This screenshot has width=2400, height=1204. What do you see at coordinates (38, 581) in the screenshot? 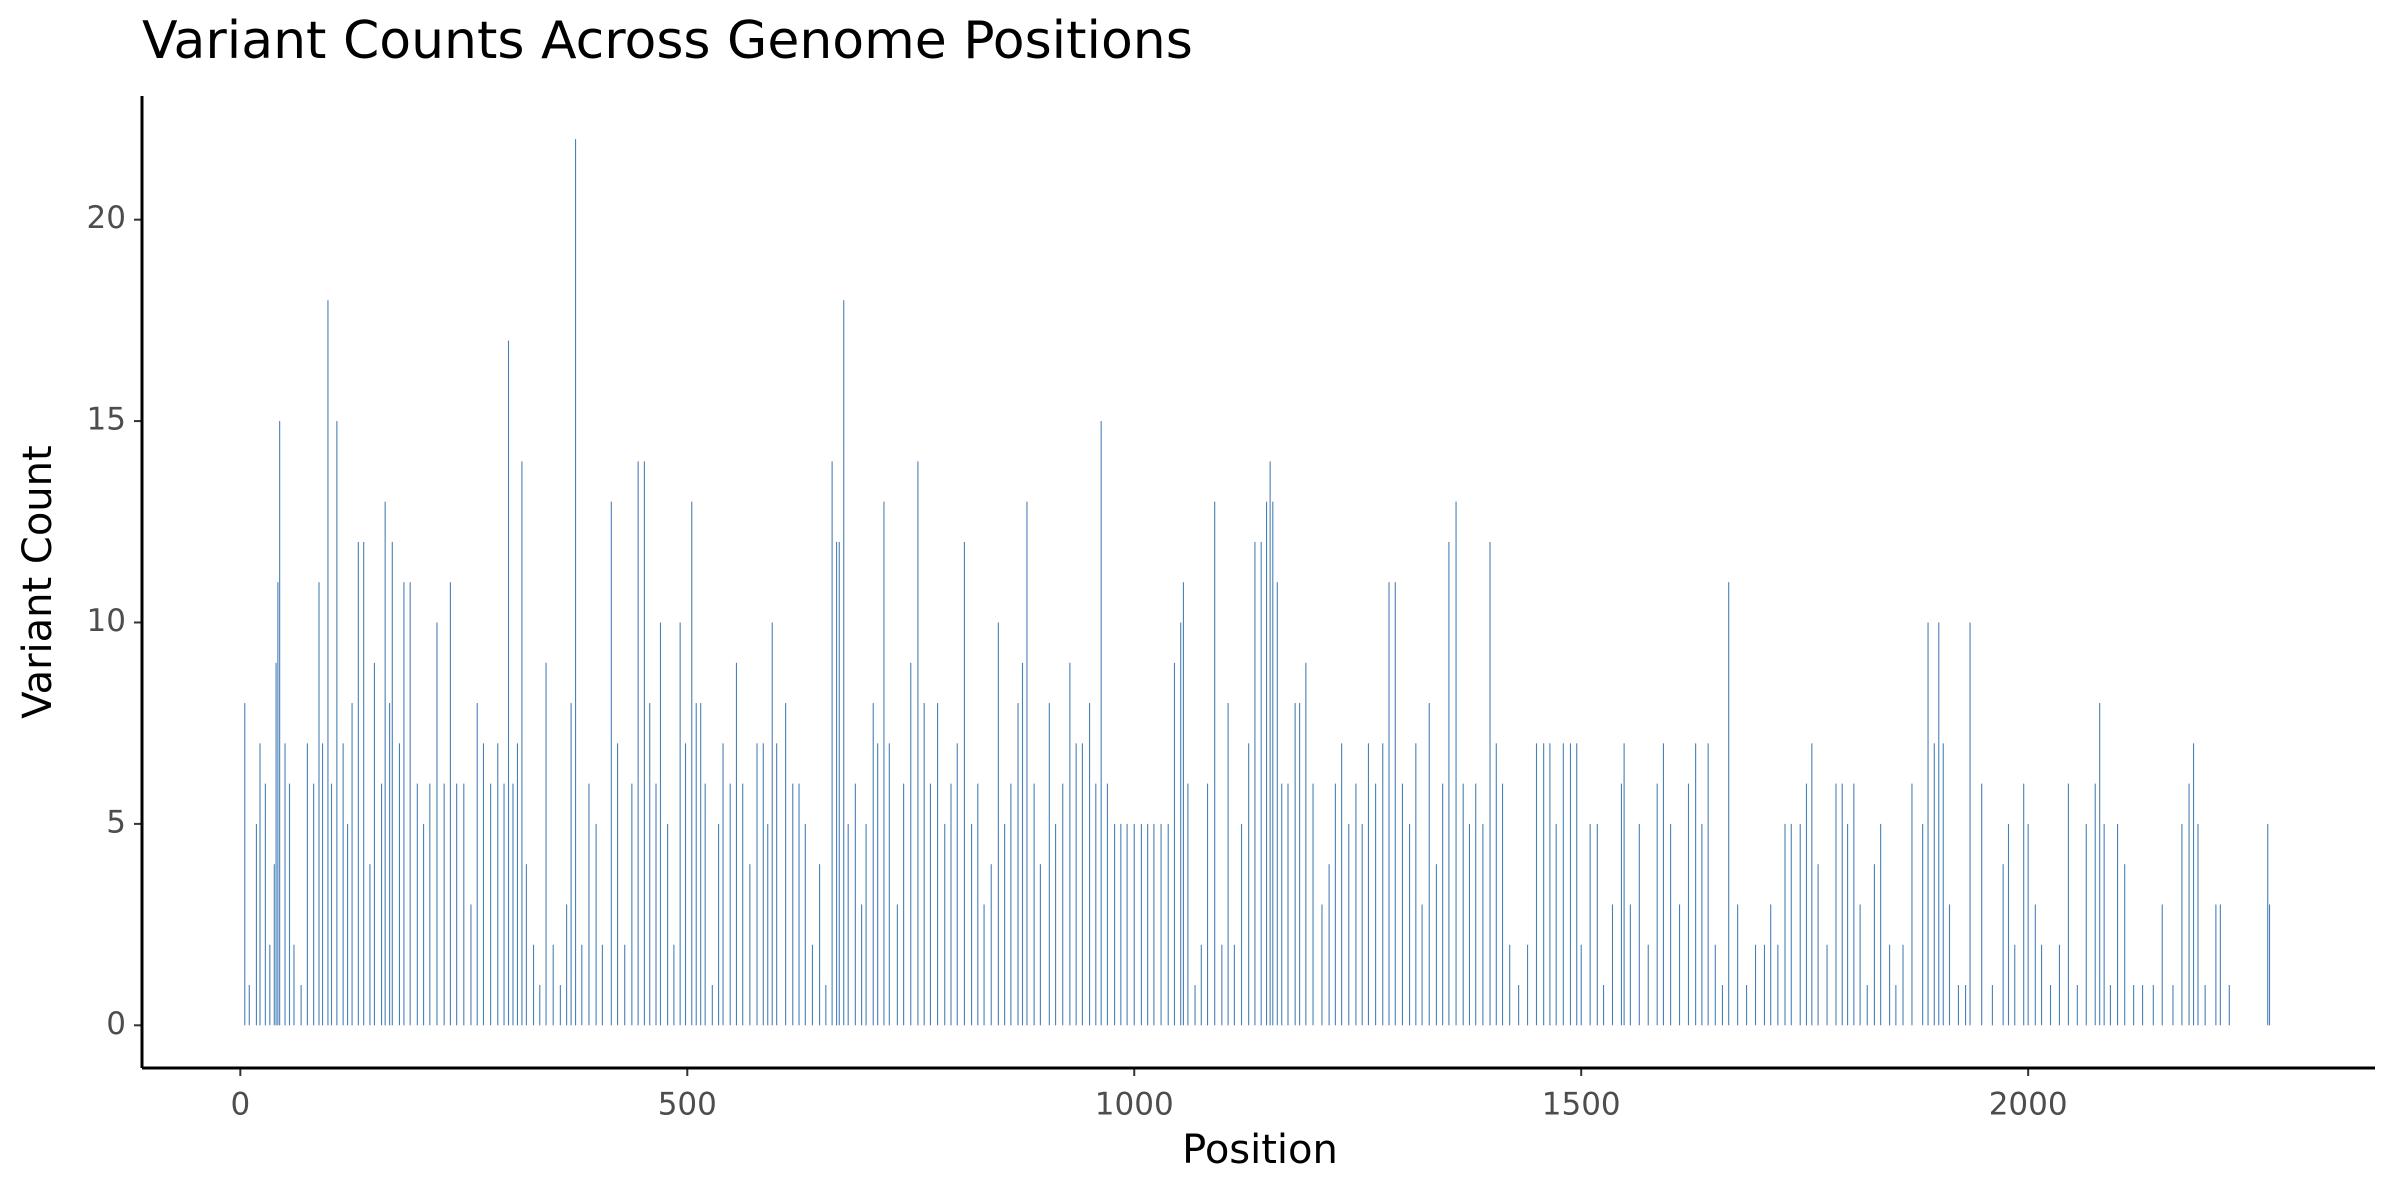
I see `y-axis-label: Variant Count` at bounding box center [38, 581].